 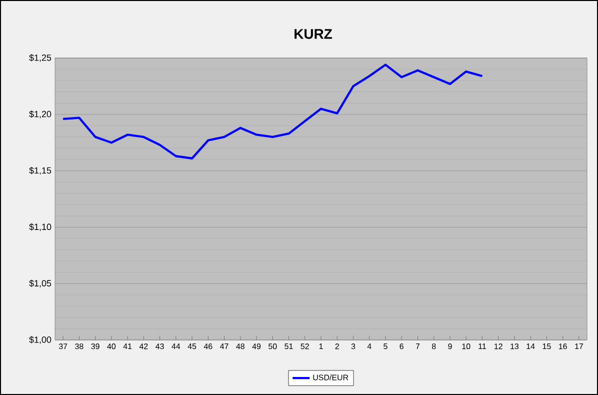 What do you see at coordinates (40, 58) in the screenshot?
I see `y-tick-label: $1,25` at bounding box center [40, 58].